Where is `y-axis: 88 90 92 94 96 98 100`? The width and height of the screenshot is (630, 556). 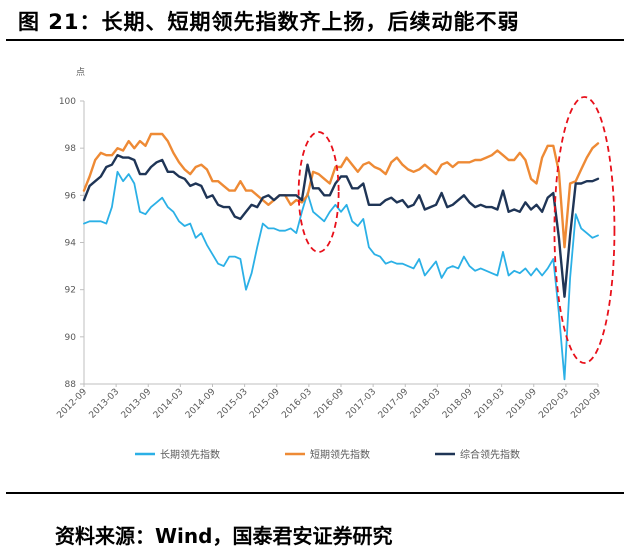
y-axis: 88 90 92 94 96 98 100 is located at coordinates (72, 243).